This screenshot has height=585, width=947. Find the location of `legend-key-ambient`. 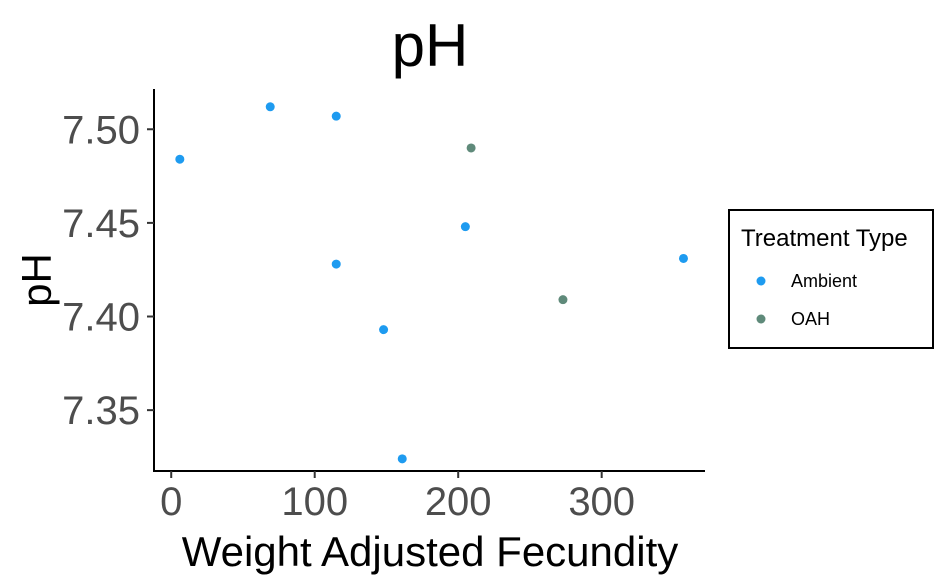

legend-key-ambient is located at coordinates (761, 281).